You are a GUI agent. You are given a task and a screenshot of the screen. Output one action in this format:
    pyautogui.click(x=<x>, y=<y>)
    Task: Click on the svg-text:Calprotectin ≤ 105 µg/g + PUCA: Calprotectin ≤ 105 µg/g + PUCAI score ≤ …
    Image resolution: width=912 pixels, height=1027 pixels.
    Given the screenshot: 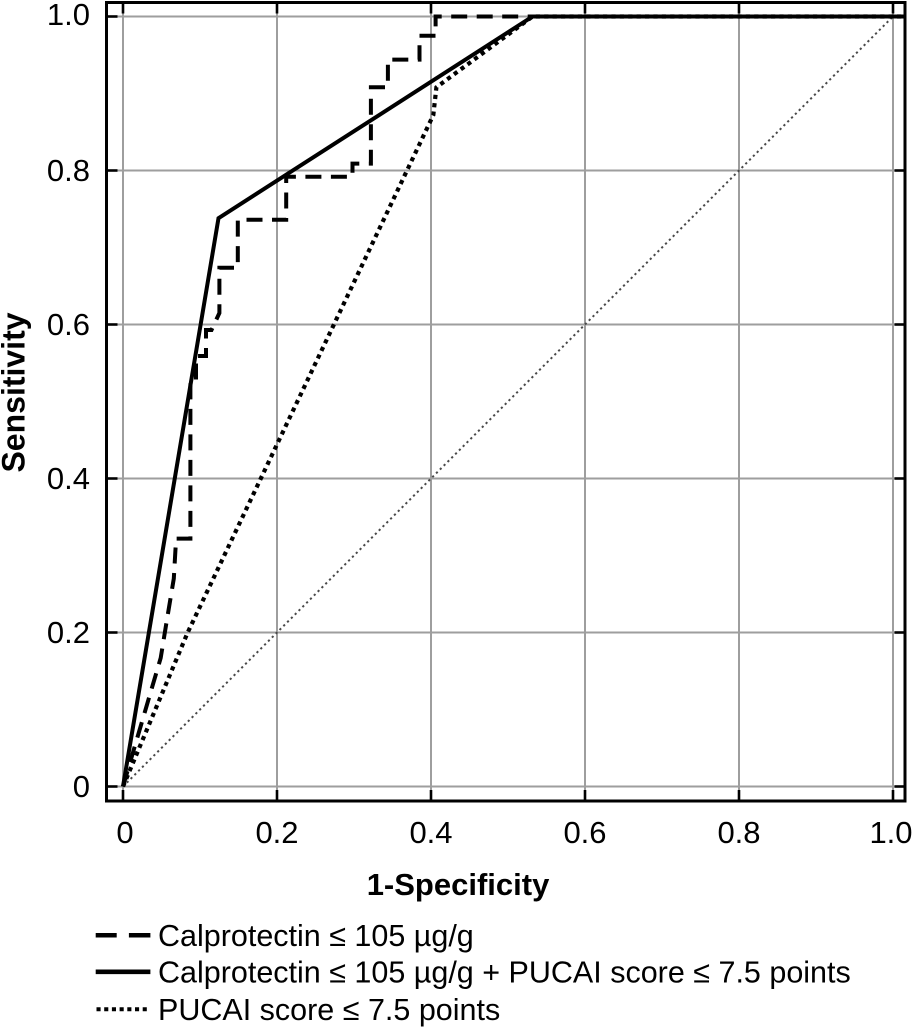 What is the action you would take?
    pyautogui.click(x=504, y=973)
    